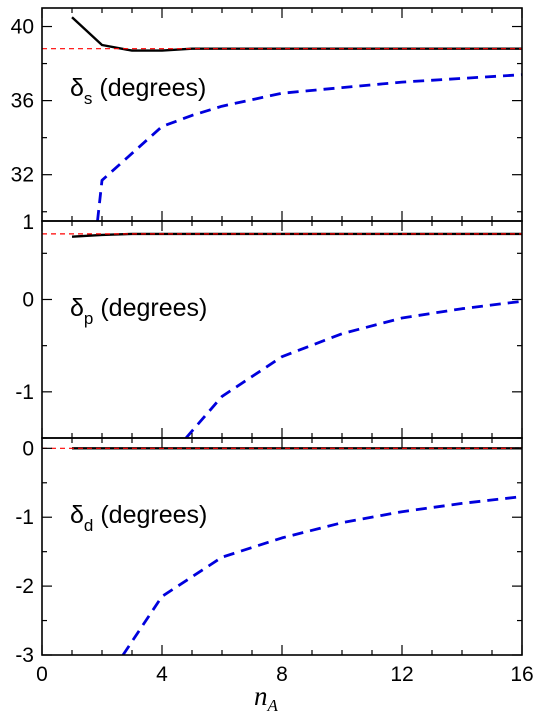 The image size is (539, 715). What do you see at coordinates (162, 674) in the screenshot?
I see `x-tick-label: 4` at bounding box center [162, 674].